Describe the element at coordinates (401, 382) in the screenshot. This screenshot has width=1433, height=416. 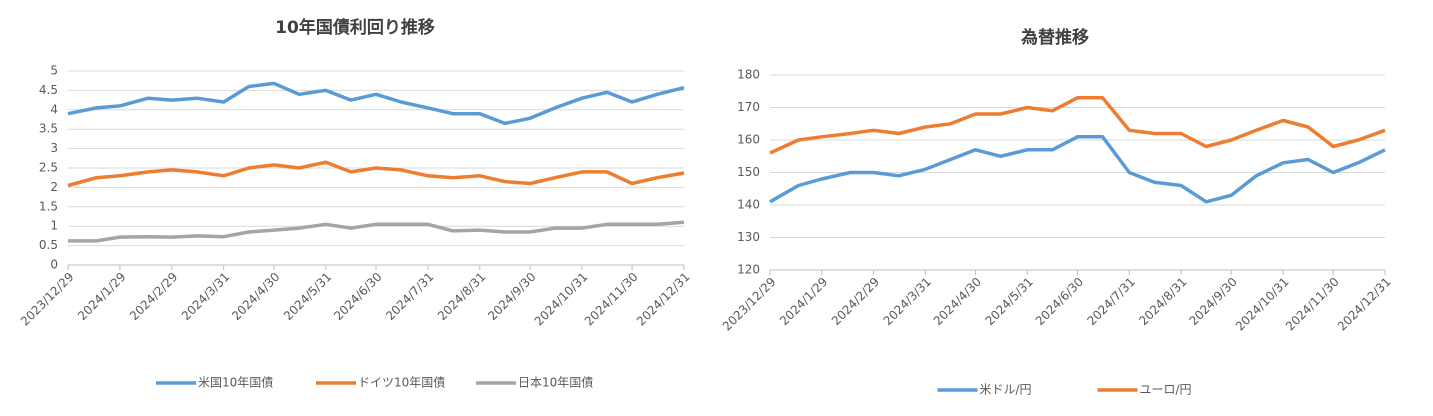
I see `legend-label: ドイツ10年国債` at that location.